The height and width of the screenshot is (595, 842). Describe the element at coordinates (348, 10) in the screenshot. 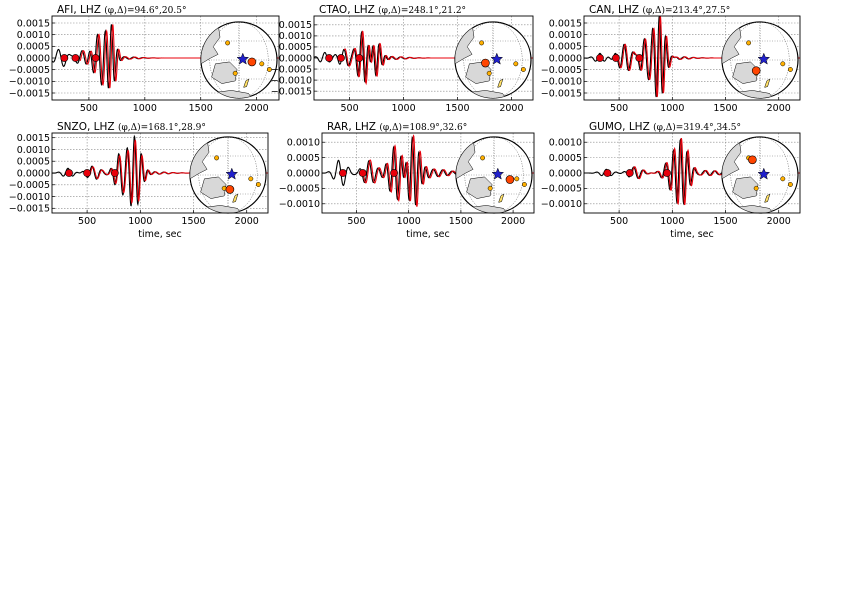

I see `panel-title-station: CTAO, LHZ` at that location.